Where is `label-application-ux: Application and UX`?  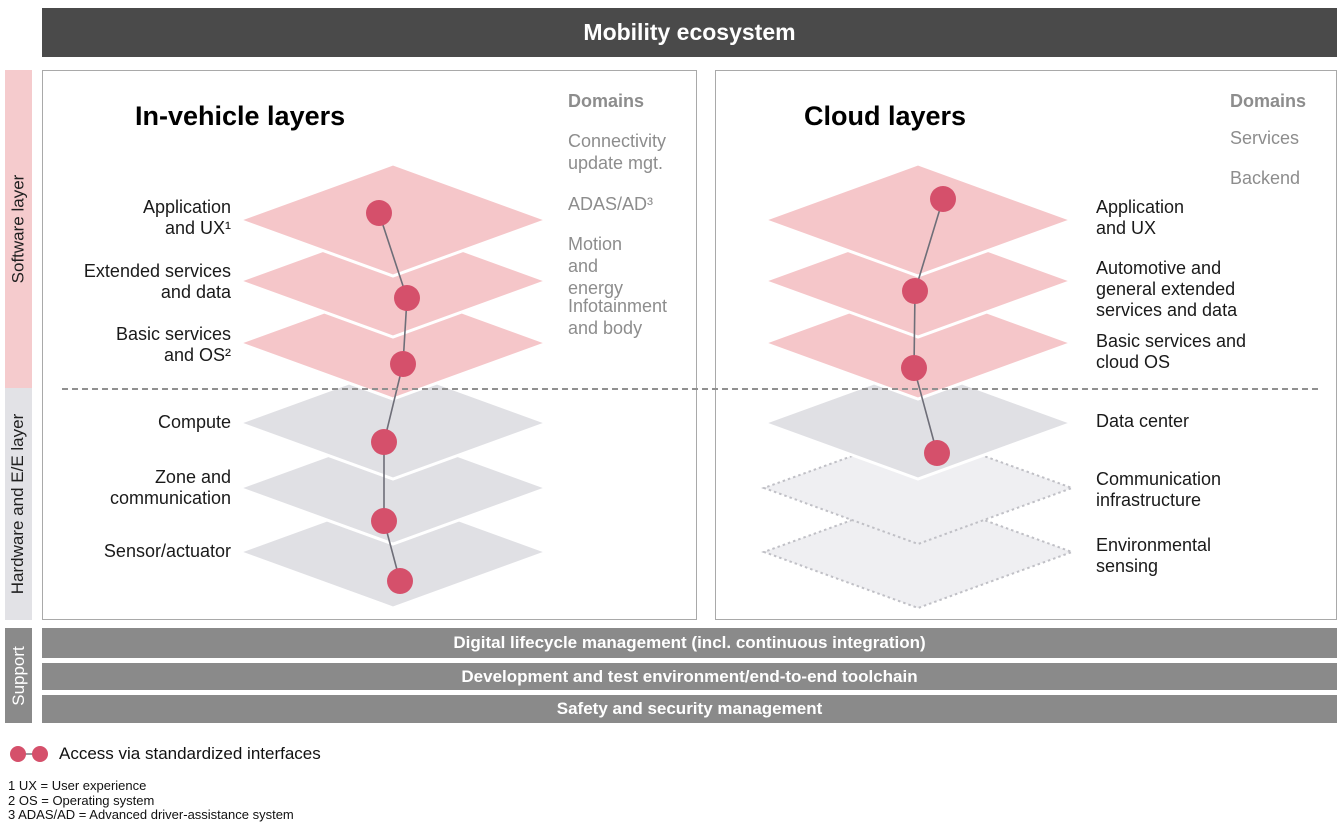 label-application-ux: Application and UX is located at coordinates (1140, 217).